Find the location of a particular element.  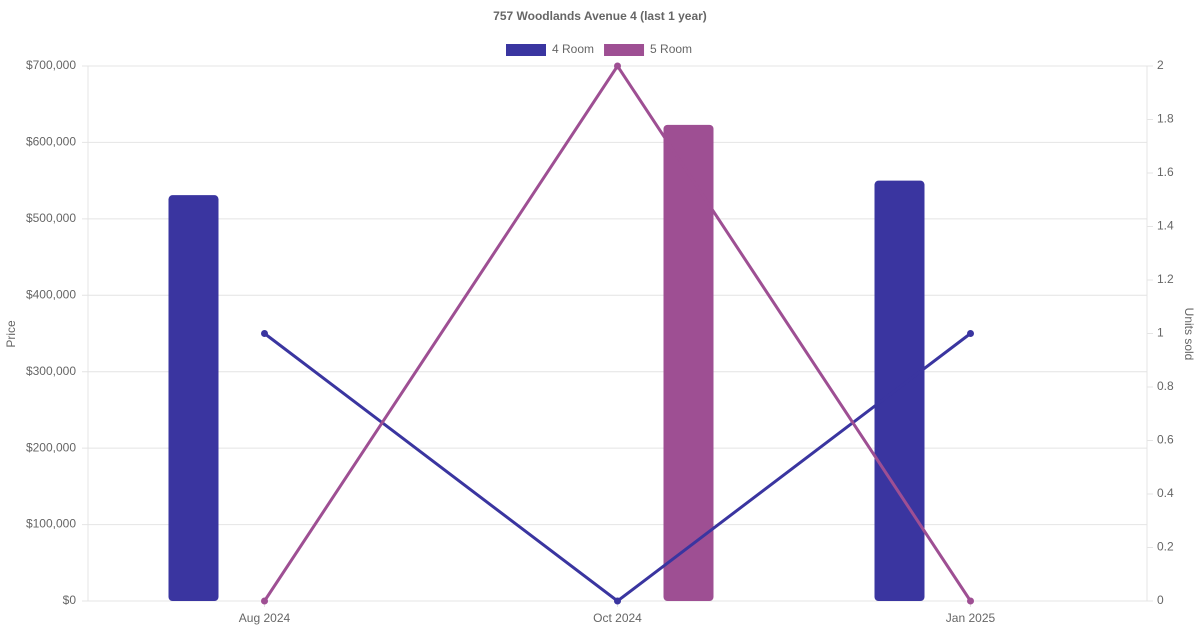

y2-tick-label: 0.6 is located at coordinates (1165, 440).